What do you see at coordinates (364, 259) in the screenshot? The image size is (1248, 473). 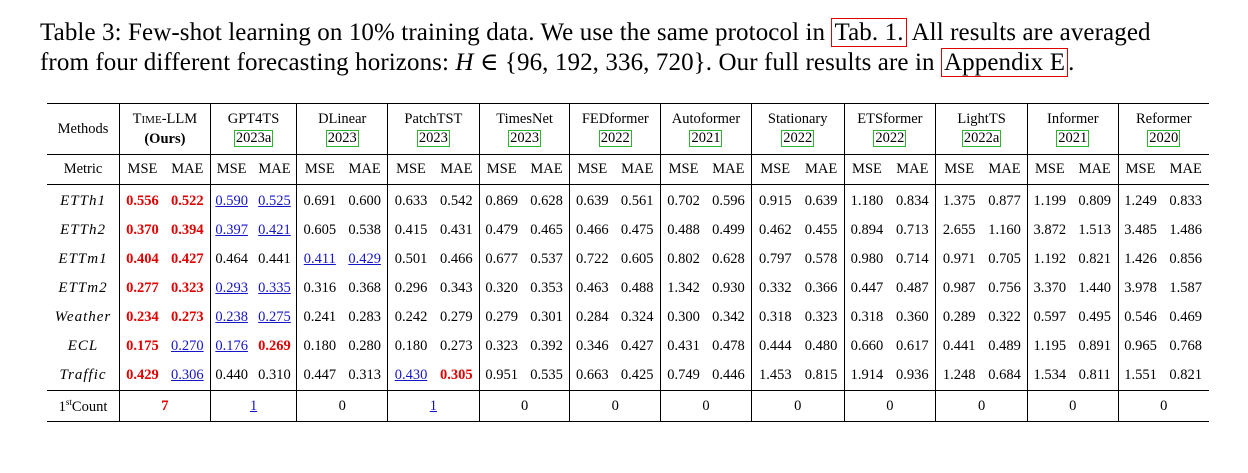 I see `metric-value: 0.429` at bounding box center [364, 259].